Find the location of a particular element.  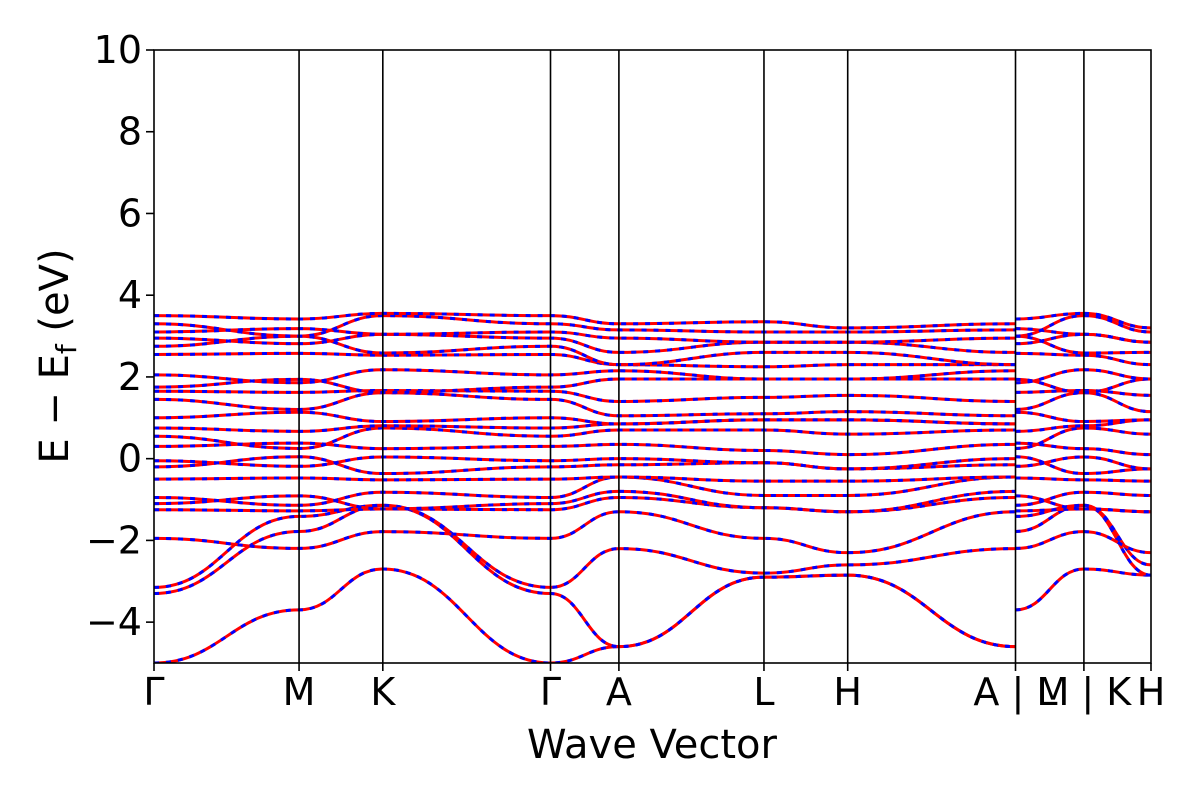

y-tick-label: 2 is located at coordinates (130, 377).